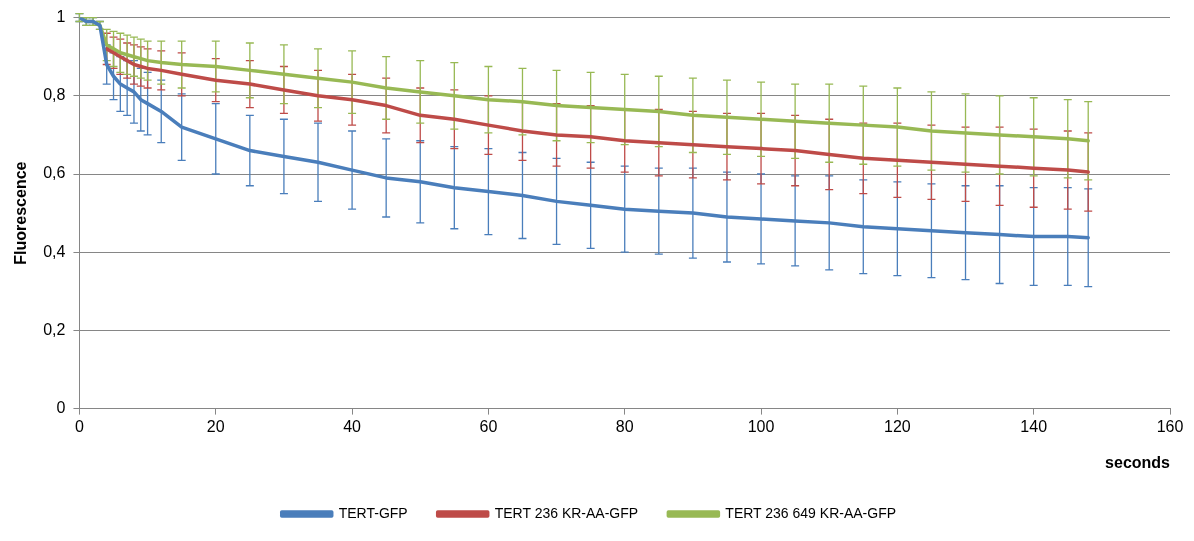 This screenshot has width=1194, height=541. Describe the element at coordinates (21, 213) in the screenshot. I see `y-axis-title: Fluorescence` at that location.